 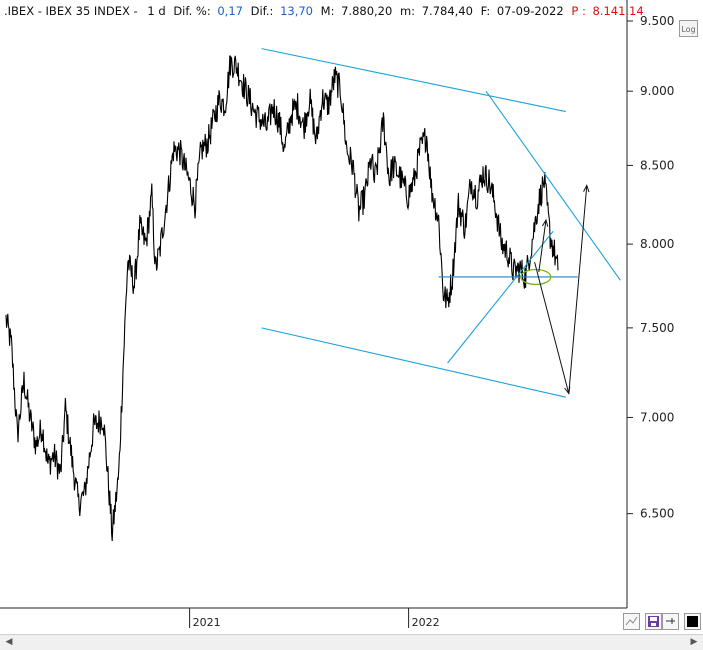 I want to click on y-tick-label: 7.500, so click(x=657, y=328).